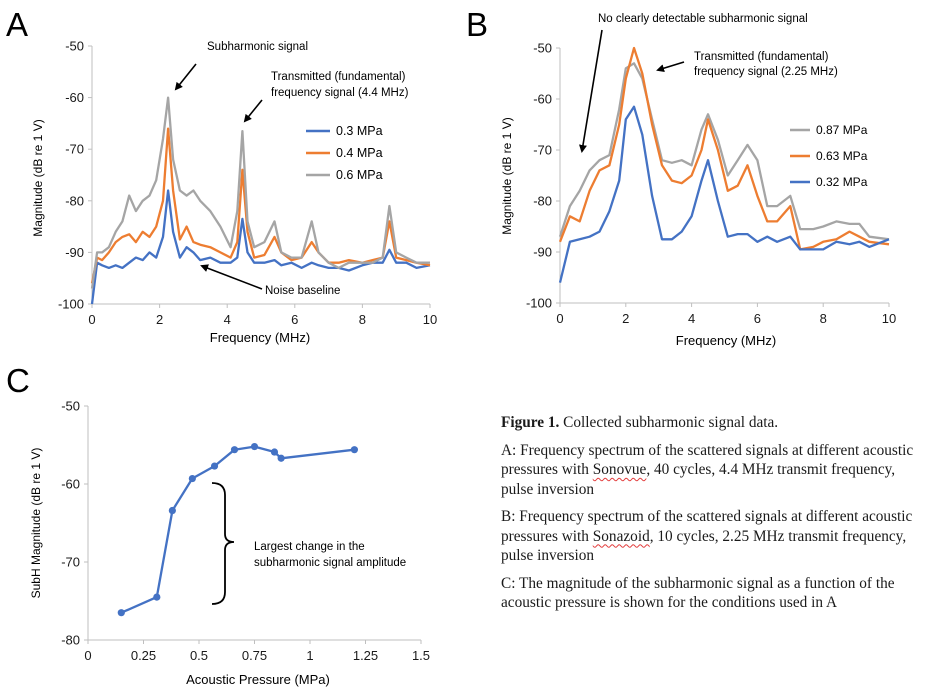  What do you see at coordinates (257, 47) in the screenshot?
I see `annot-subharmonic-signal: Subharmonic signal` at bounding box center [257, 47].